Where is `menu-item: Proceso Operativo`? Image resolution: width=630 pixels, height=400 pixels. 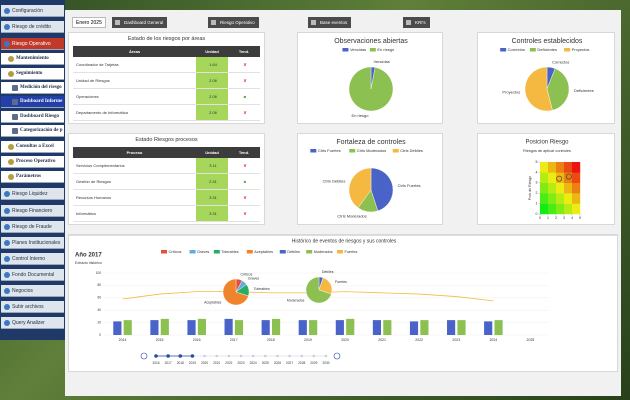
menu-item: Proceso Operativo is located at coordinates (32, 162).